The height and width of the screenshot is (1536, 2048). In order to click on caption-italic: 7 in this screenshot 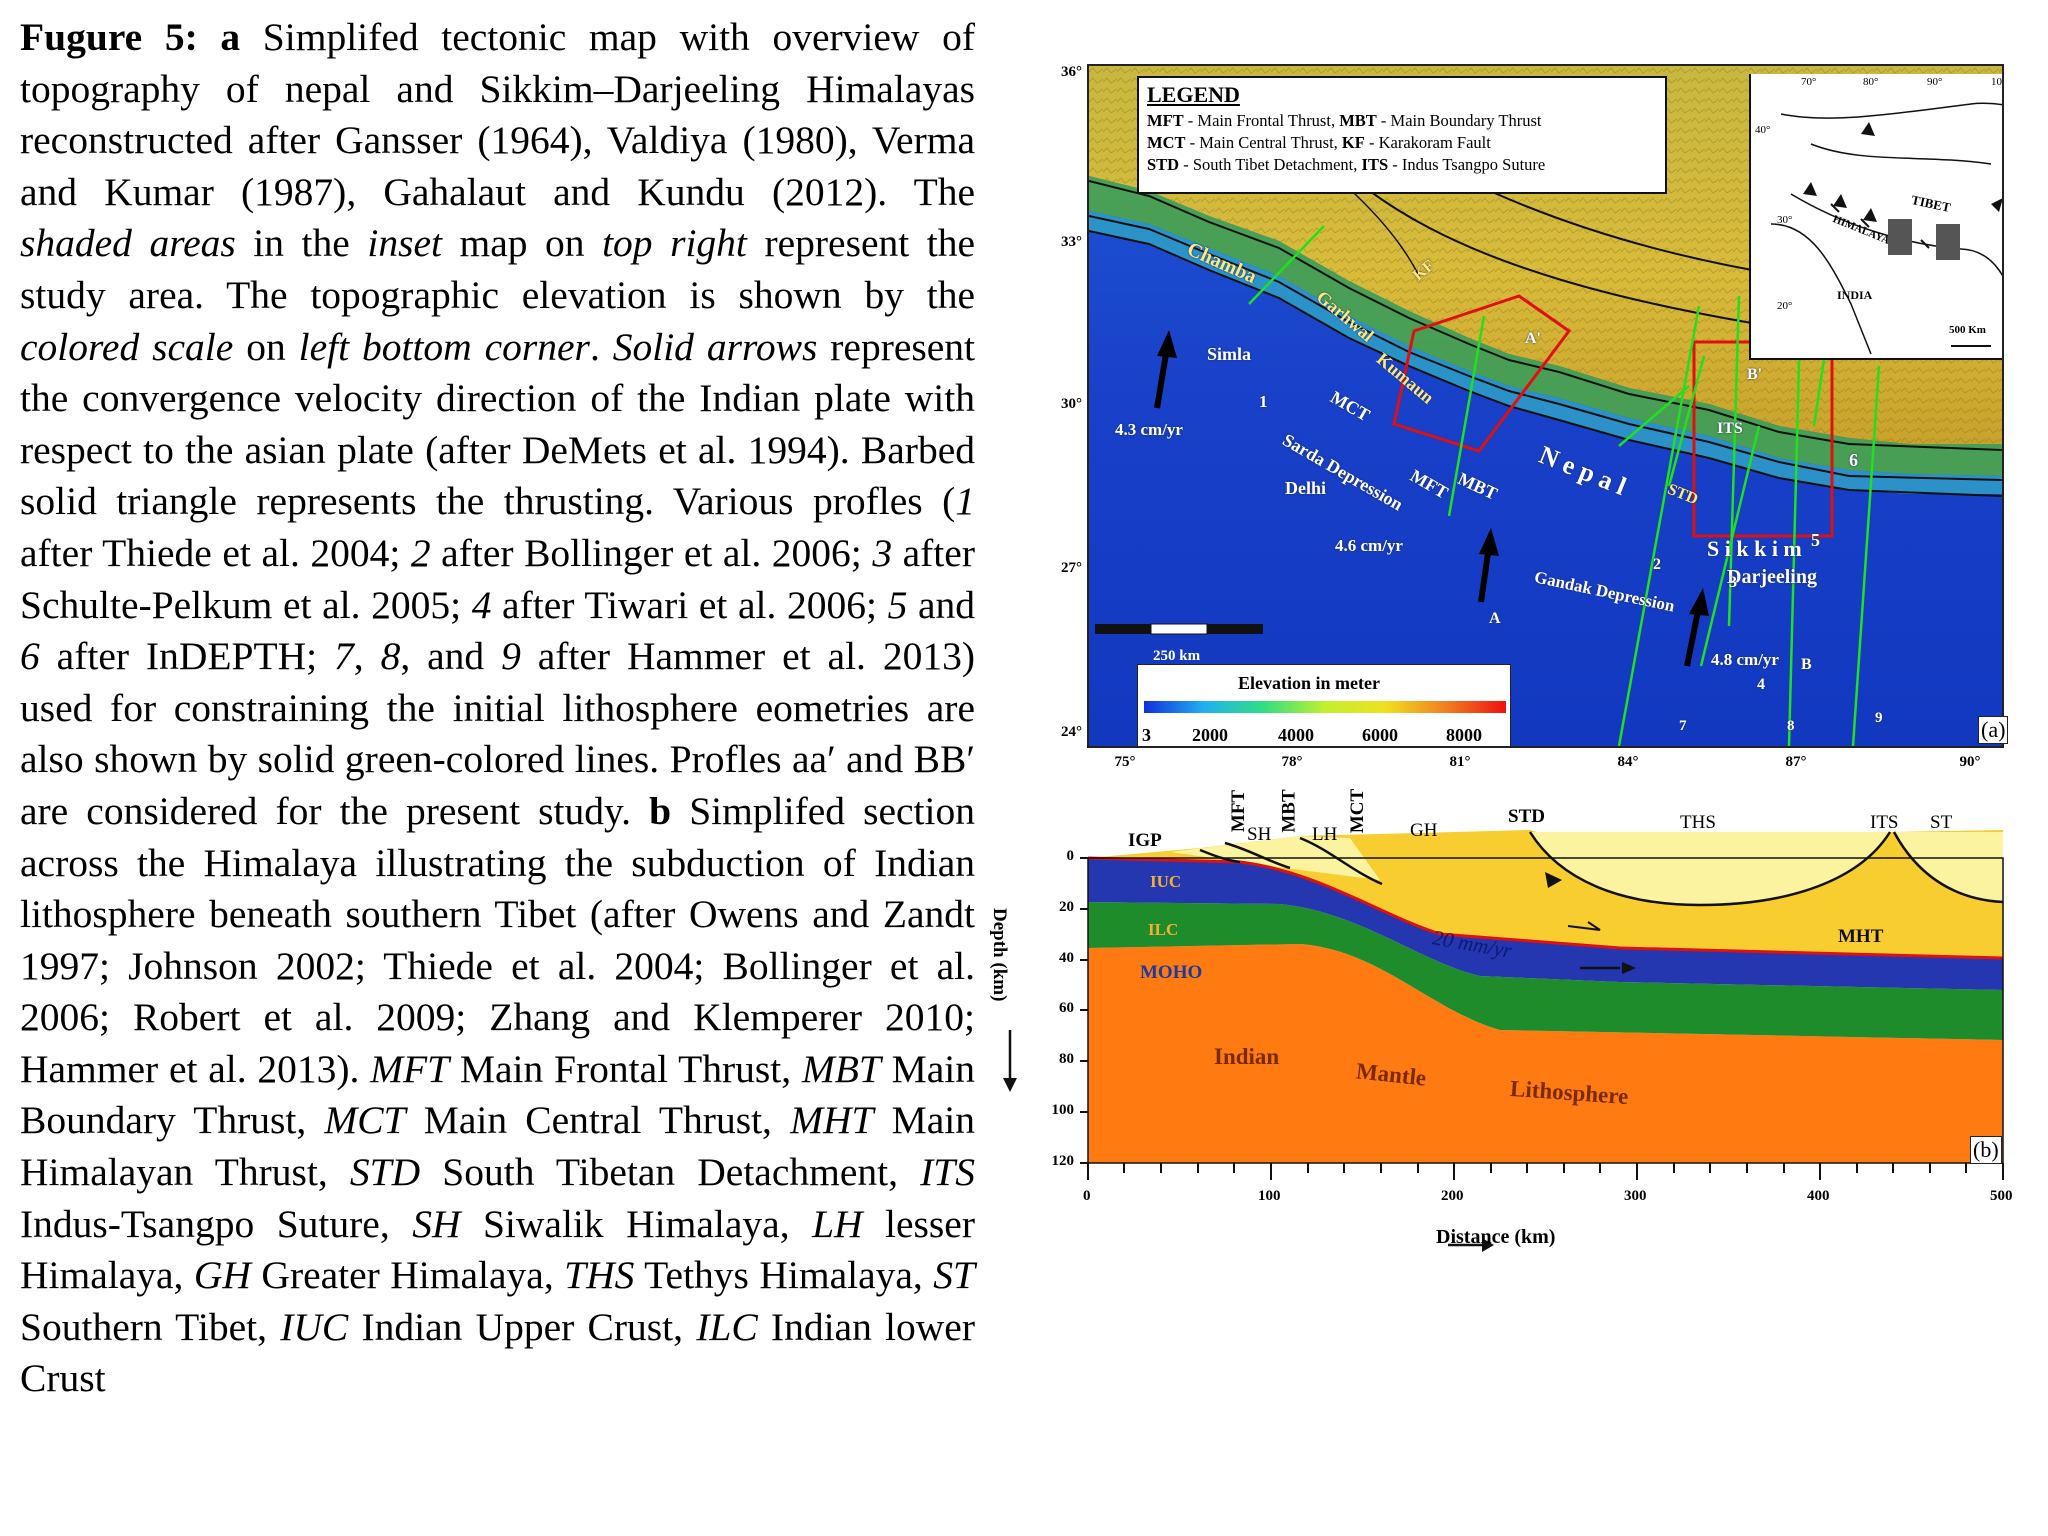, I will do `click(344, 656)`.